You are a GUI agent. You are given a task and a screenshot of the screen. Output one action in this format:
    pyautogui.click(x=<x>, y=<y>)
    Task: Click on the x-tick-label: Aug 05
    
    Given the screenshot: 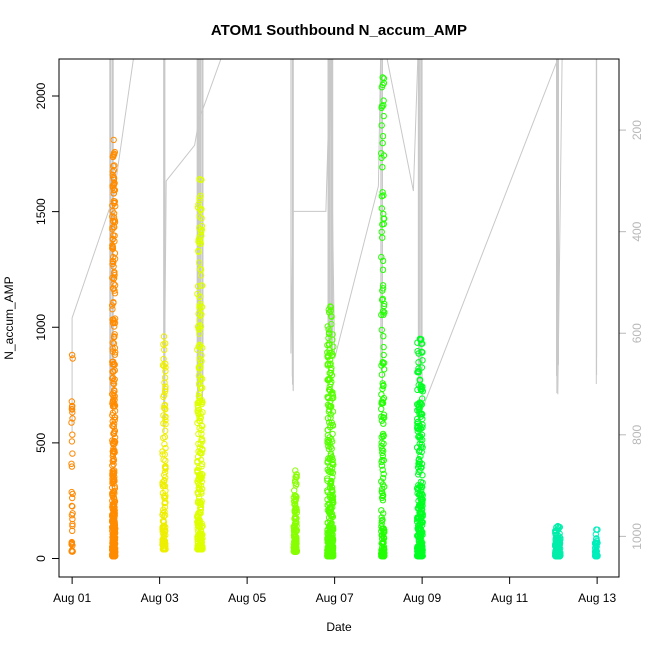 What is the action you would take?
    pyautogui.click(x=247, y=598)
    